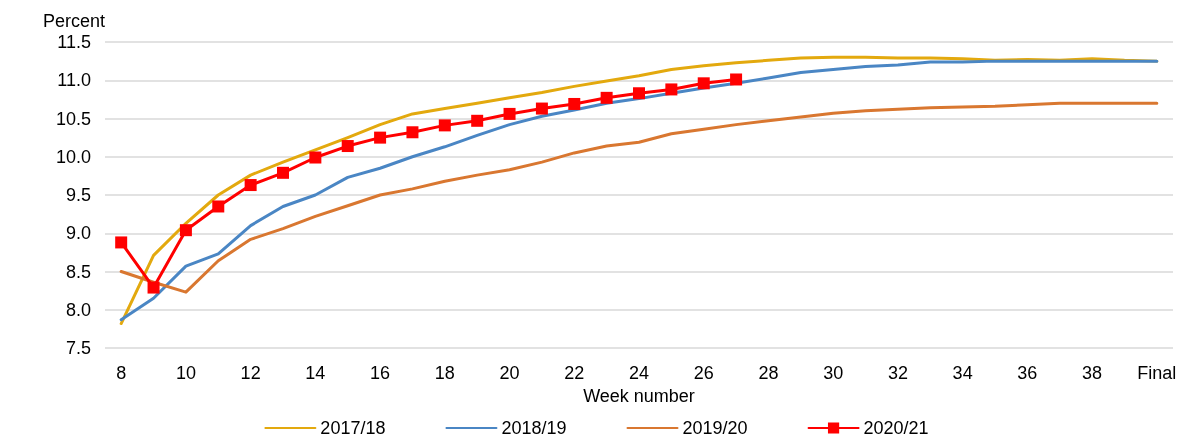 The image size is (1193, 442). I want to click on y-tick-label: 10.0, so click(73, 156).